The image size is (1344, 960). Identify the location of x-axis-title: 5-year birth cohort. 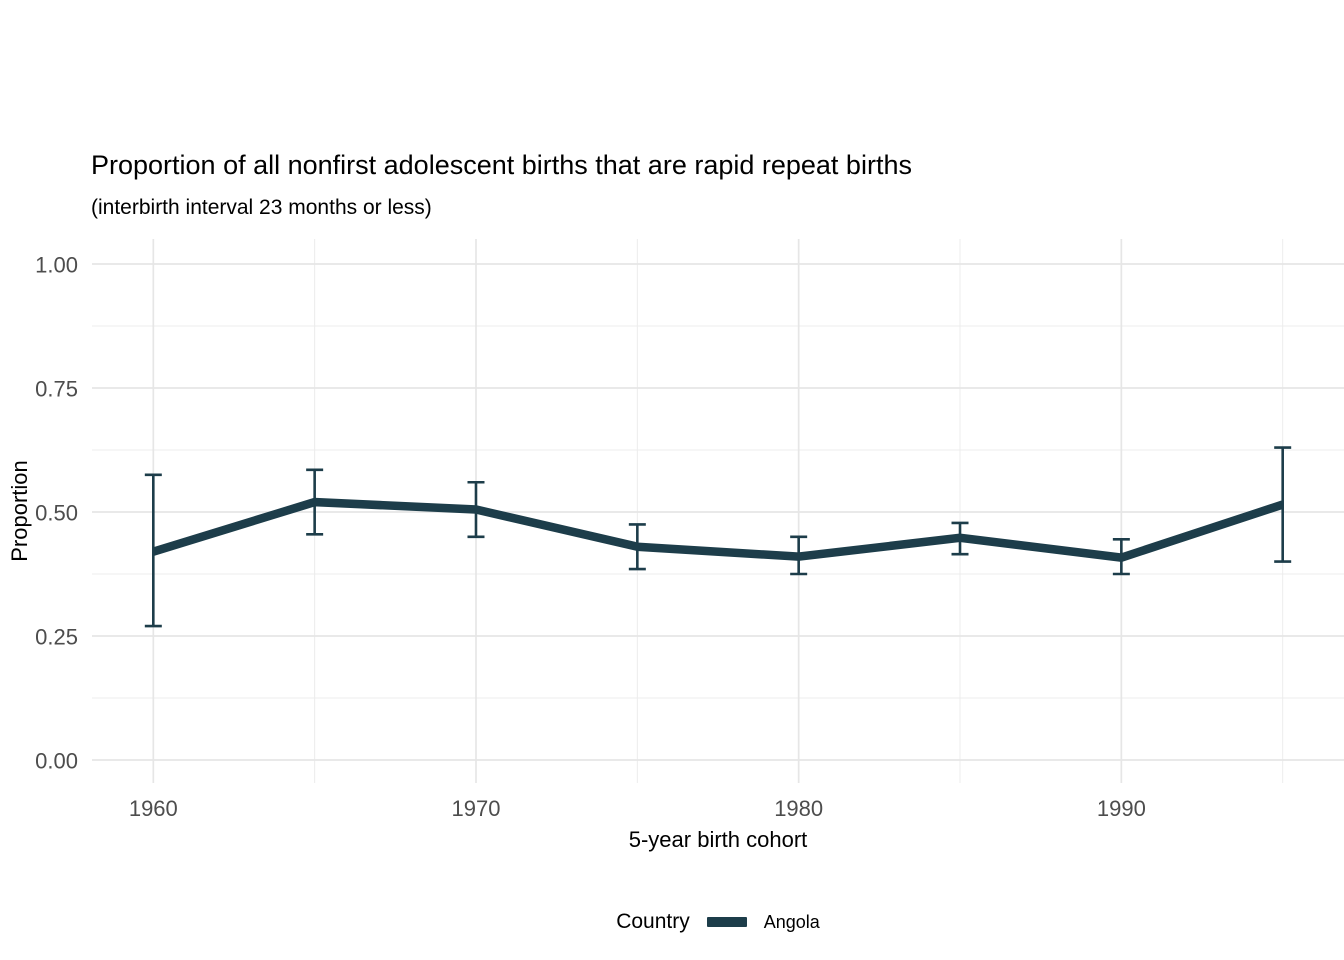
(718, 839).